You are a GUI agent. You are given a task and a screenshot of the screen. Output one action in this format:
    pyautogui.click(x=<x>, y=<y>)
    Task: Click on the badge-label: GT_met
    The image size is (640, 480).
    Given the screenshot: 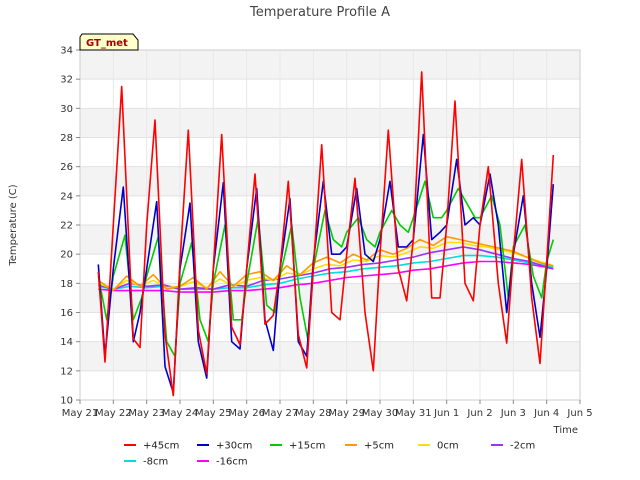 What is the action you would take?
    pyautogui.click(x=107, y=43)
    